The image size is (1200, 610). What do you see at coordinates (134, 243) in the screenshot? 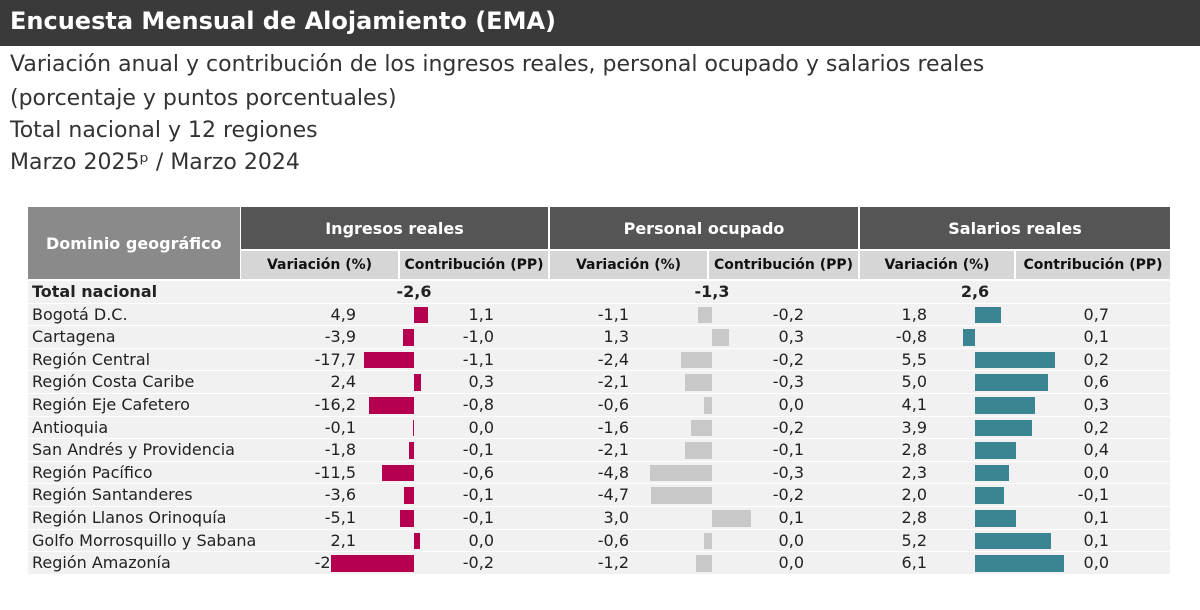
I see `domain-header: Dominio geográfico` at bounding box center [134, 243].